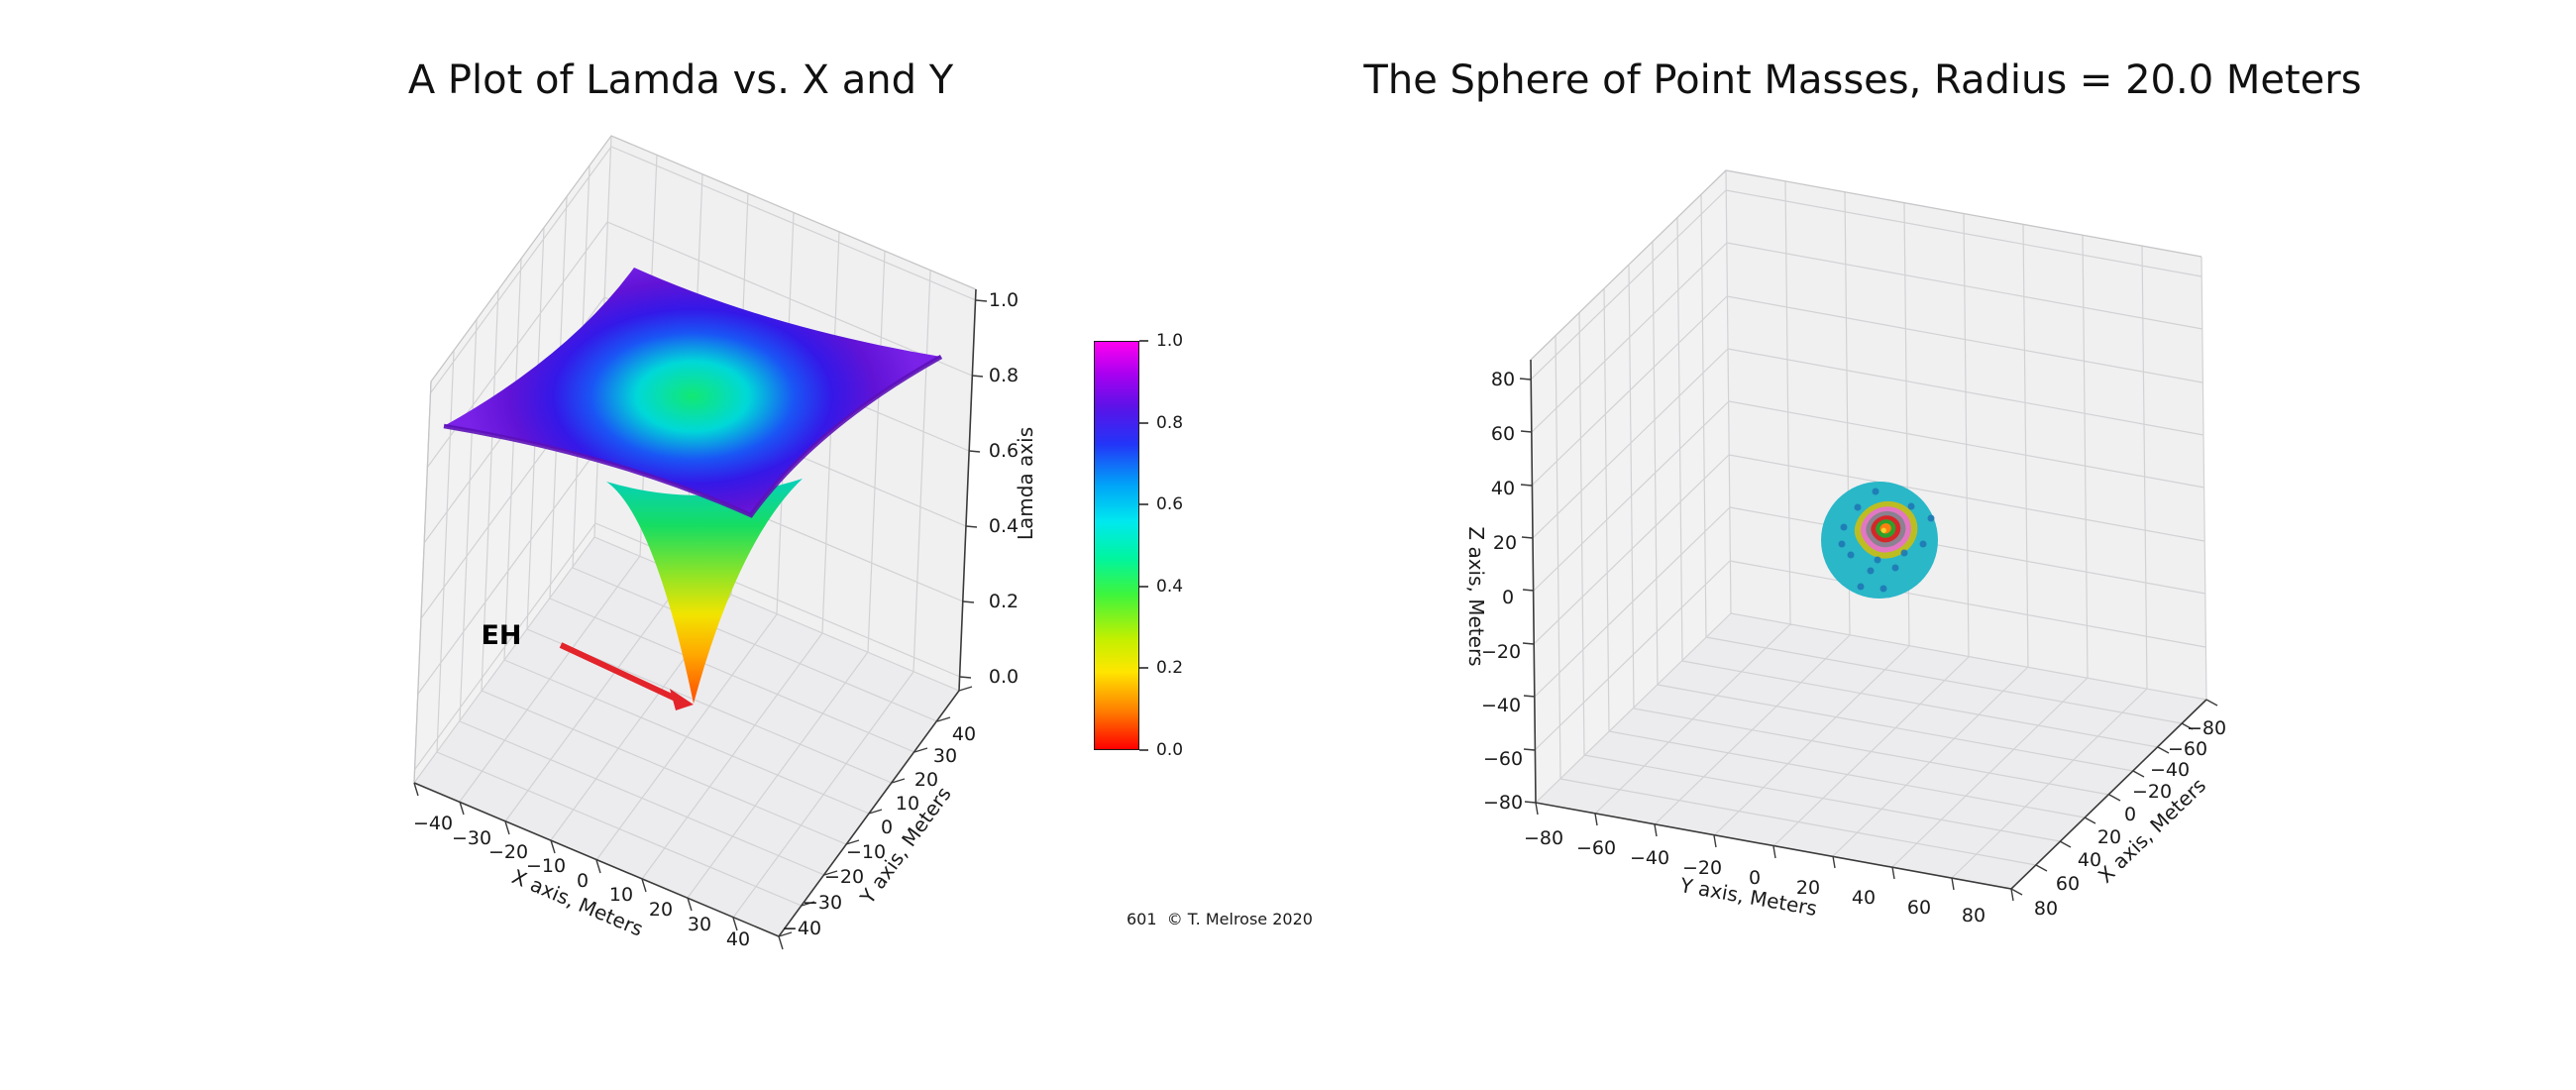 Image resolution: width=2576 pixels, height=1090 pixels. I want to click on right-z-tick: −60, so click(1503, 759).